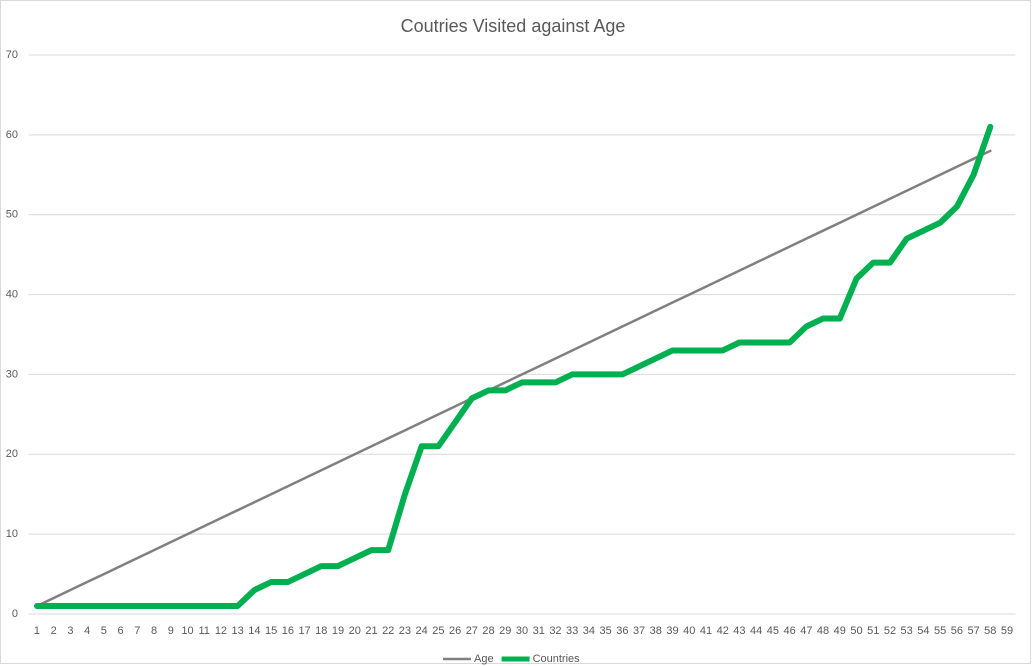  Describe the element at coordinates (54, 631) in the screenshot. I see `x-tick-label: 2` at that location.